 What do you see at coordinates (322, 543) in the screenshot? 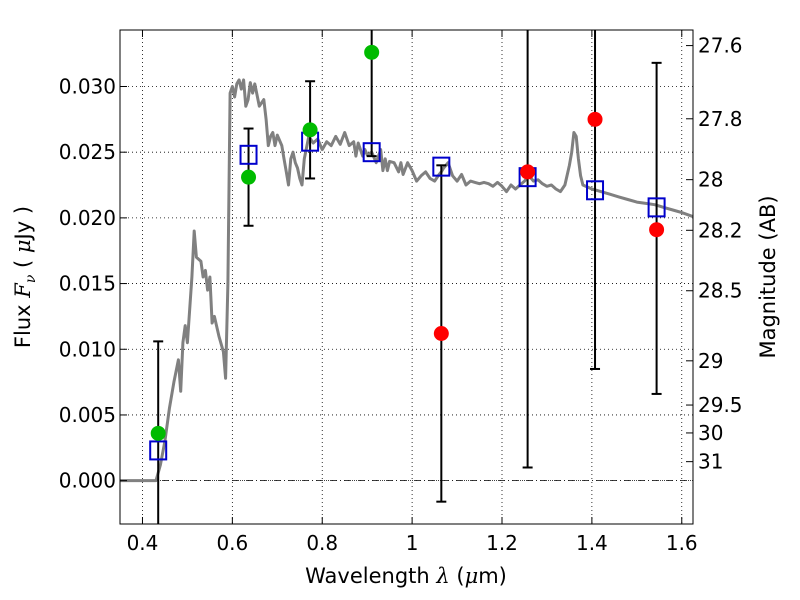
I see `x-tick-label: 0.8` at bounding box center [322, 543].